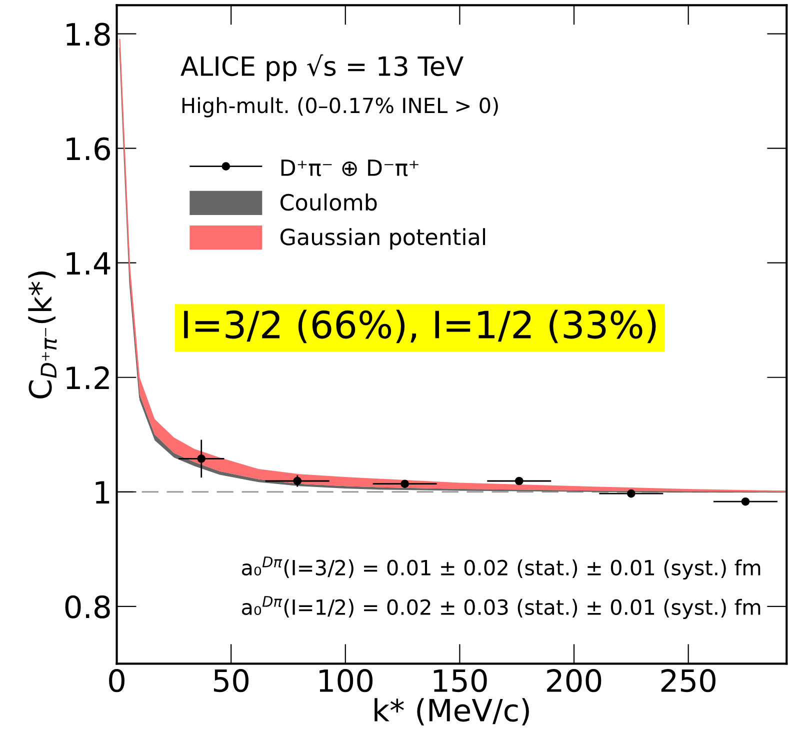  Describe the element at coordinates (116, 680) in the screenshot. I see `x-tick-label: 0` at that location.